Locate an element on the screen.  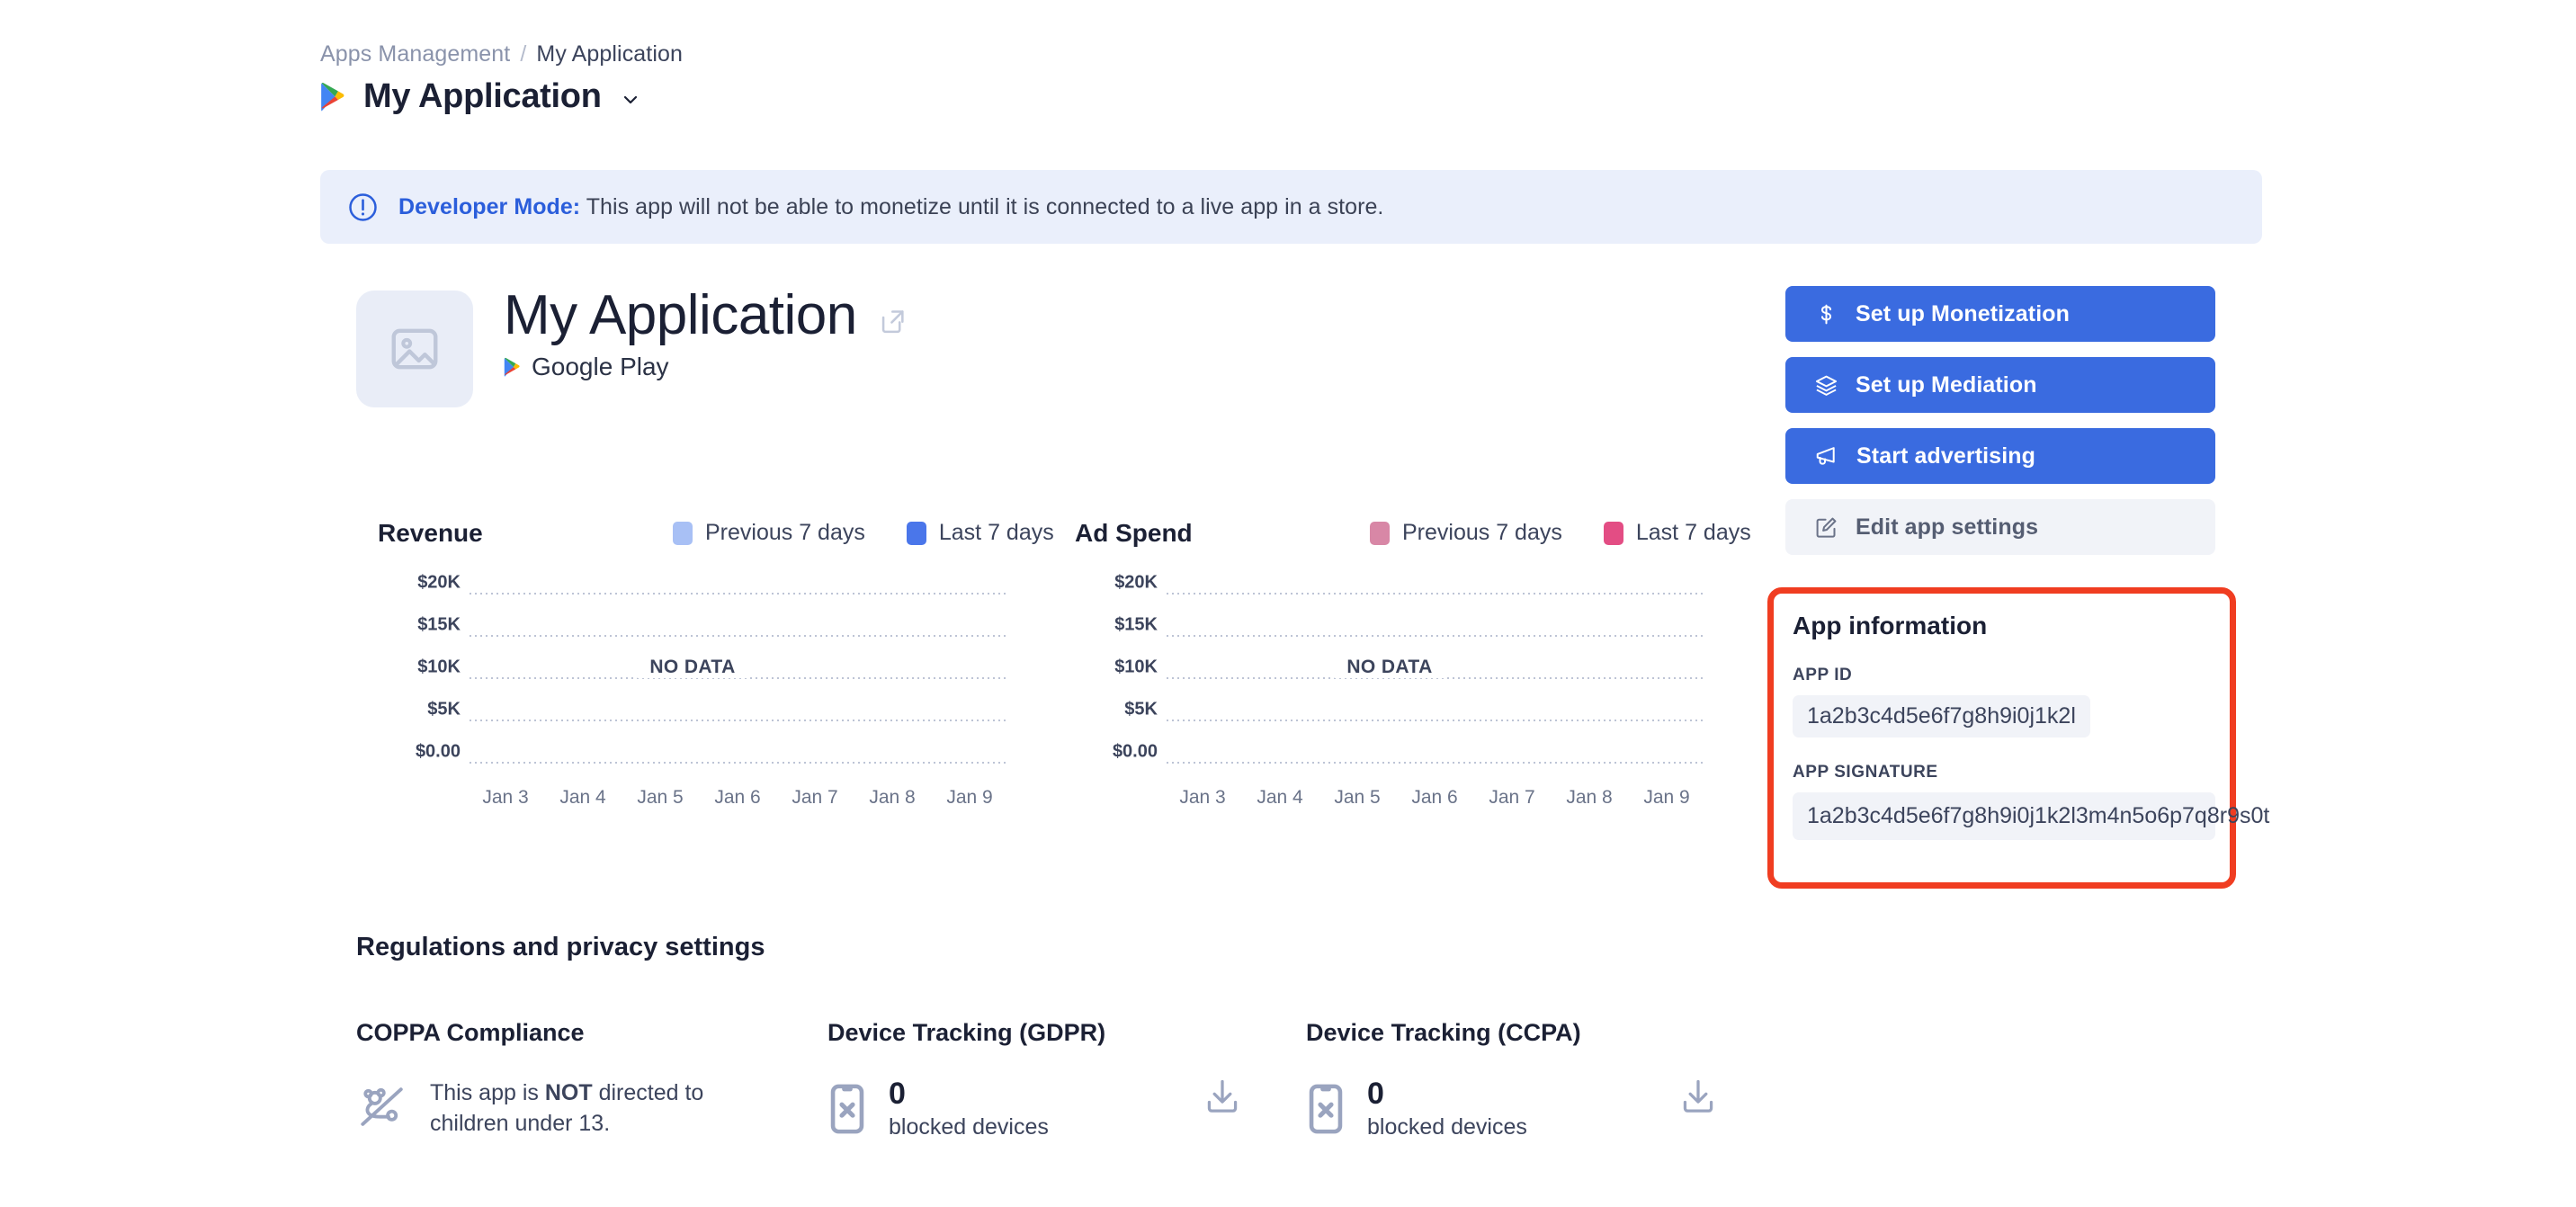
ad-spend-xtick-1: Jan 4 is located at coordinates (1280, 797).